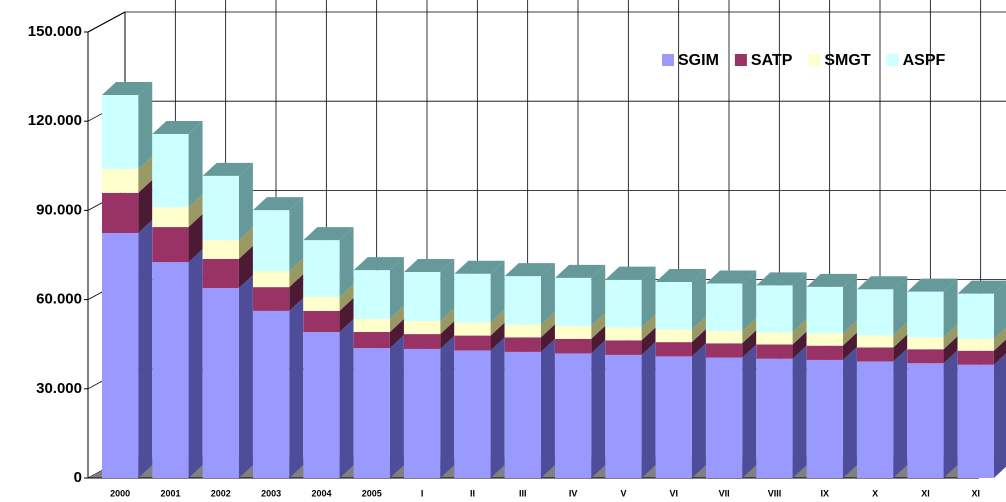  I want to click on x-tick-label: 2003, so click(271, 493).